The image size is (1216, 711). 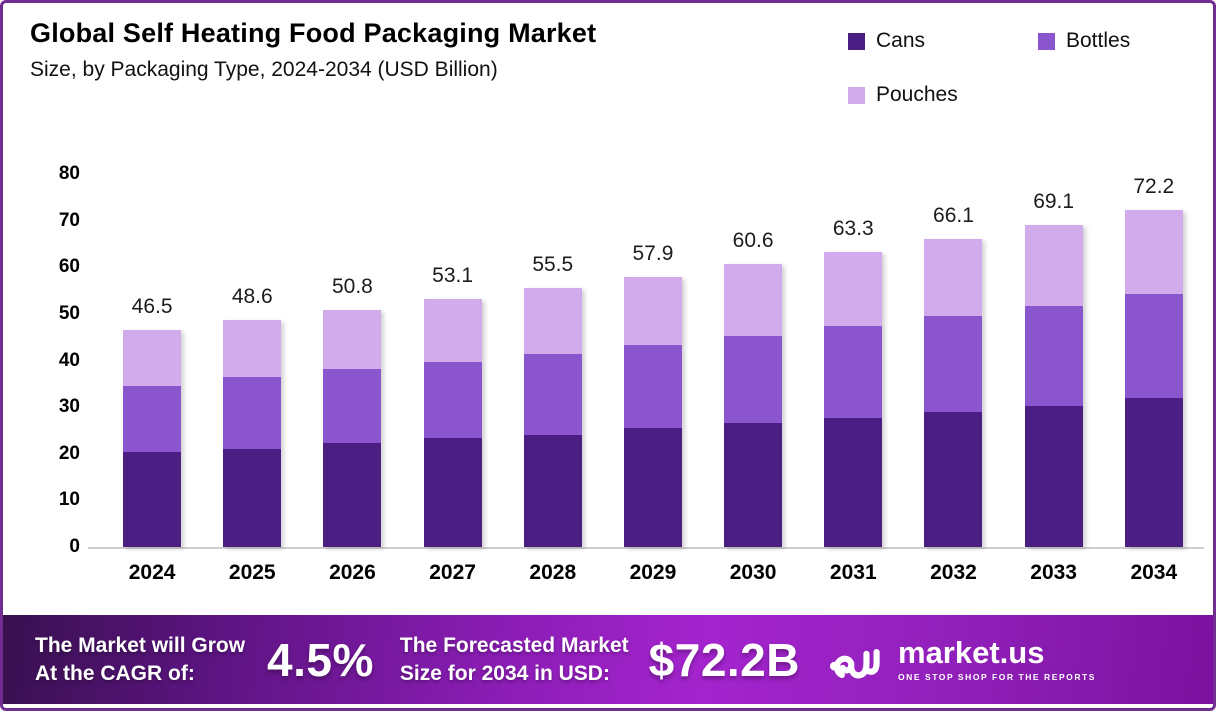 What do you see at coordinates (1098, 40) in the screenshot?
I see `legend-label: Bottles` at bounding box center [1098, 40].